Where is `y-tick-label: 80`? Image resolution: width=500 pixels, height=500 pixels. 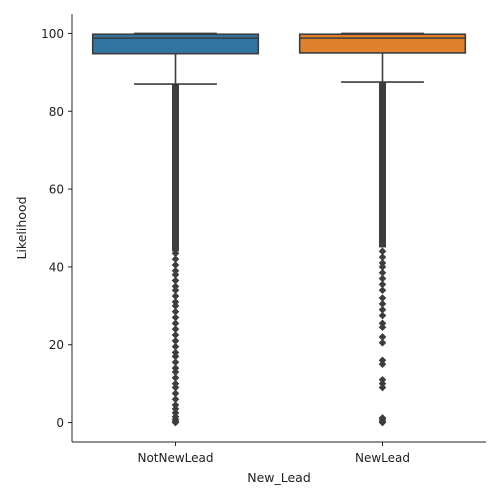
y-tick-label: 80 is located at coordinates (56, 112).